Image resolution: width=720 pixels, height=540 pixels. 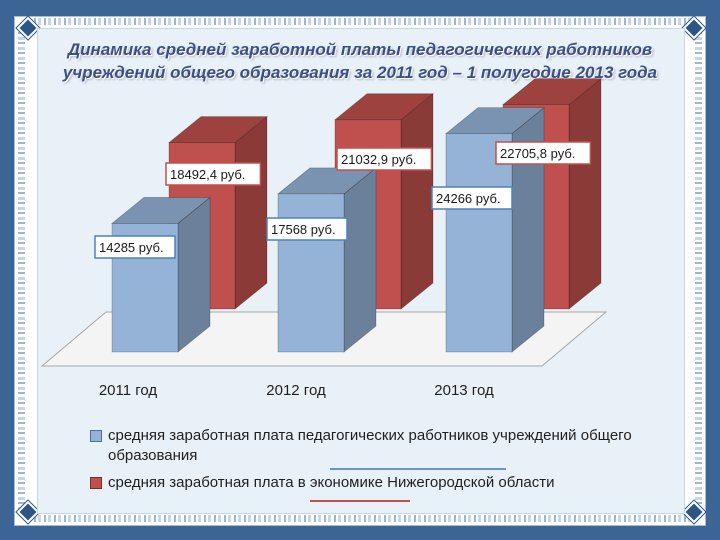 What do you see at coordinates (418, 469) in the screenshot?
I see `legend-underline-blue` at bounding box center [418, 469].